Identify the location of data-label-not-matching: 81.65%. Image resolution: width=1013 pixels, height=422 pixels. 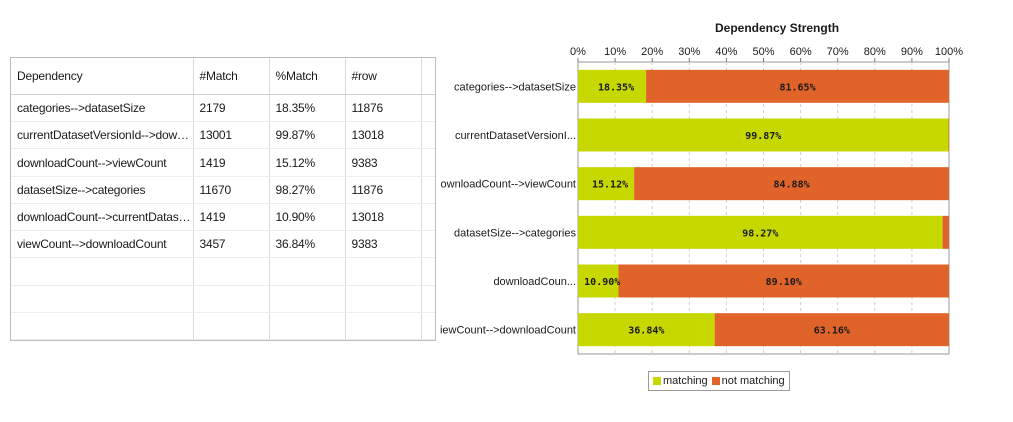
(797, 87).